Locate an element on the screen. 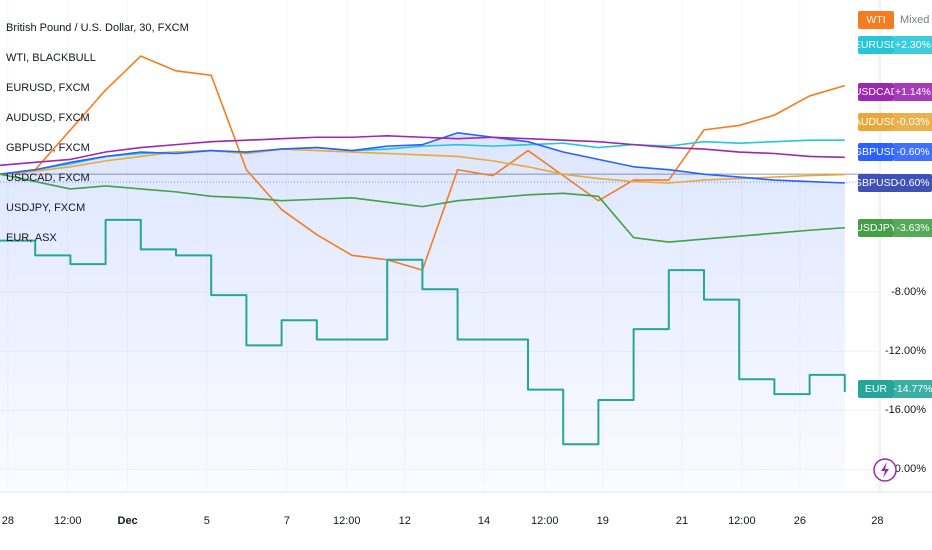  legend-entry: USDJPY, FXCM is located at coordinates (45, 208).